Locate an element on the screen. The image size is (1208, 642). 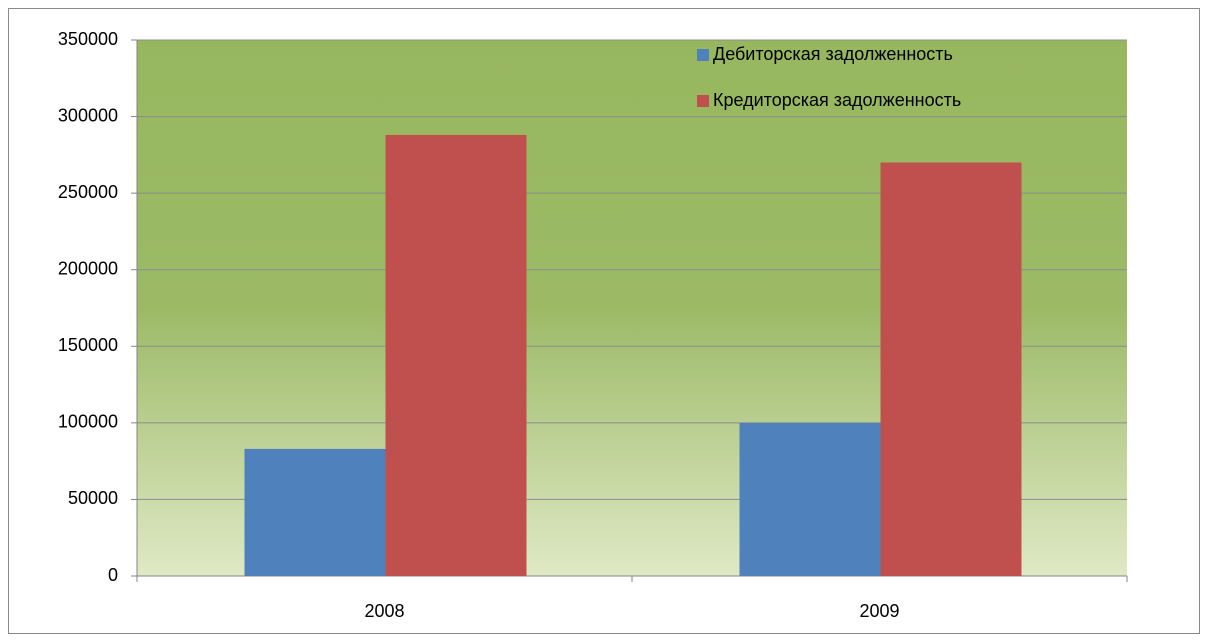
y-tick-label: 200000 is located at coordinates (88, 268).